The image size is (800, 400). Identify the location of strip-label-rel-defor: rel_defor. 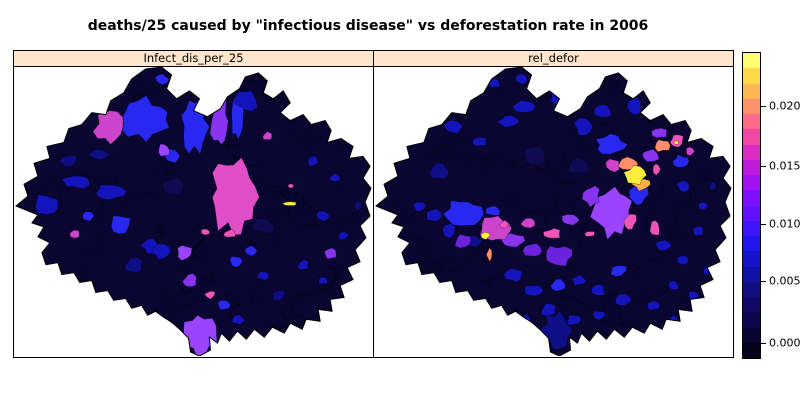
(553, 58).